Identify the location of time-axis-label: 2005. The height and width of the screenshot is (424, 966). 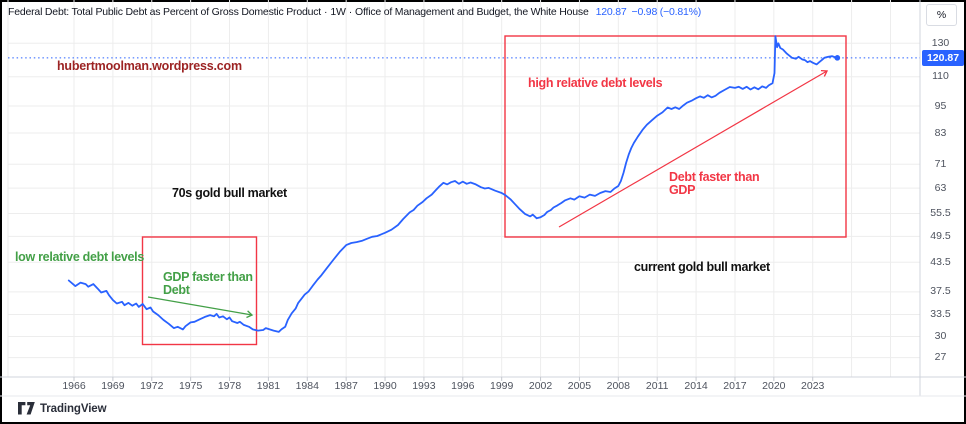
(579, 386).